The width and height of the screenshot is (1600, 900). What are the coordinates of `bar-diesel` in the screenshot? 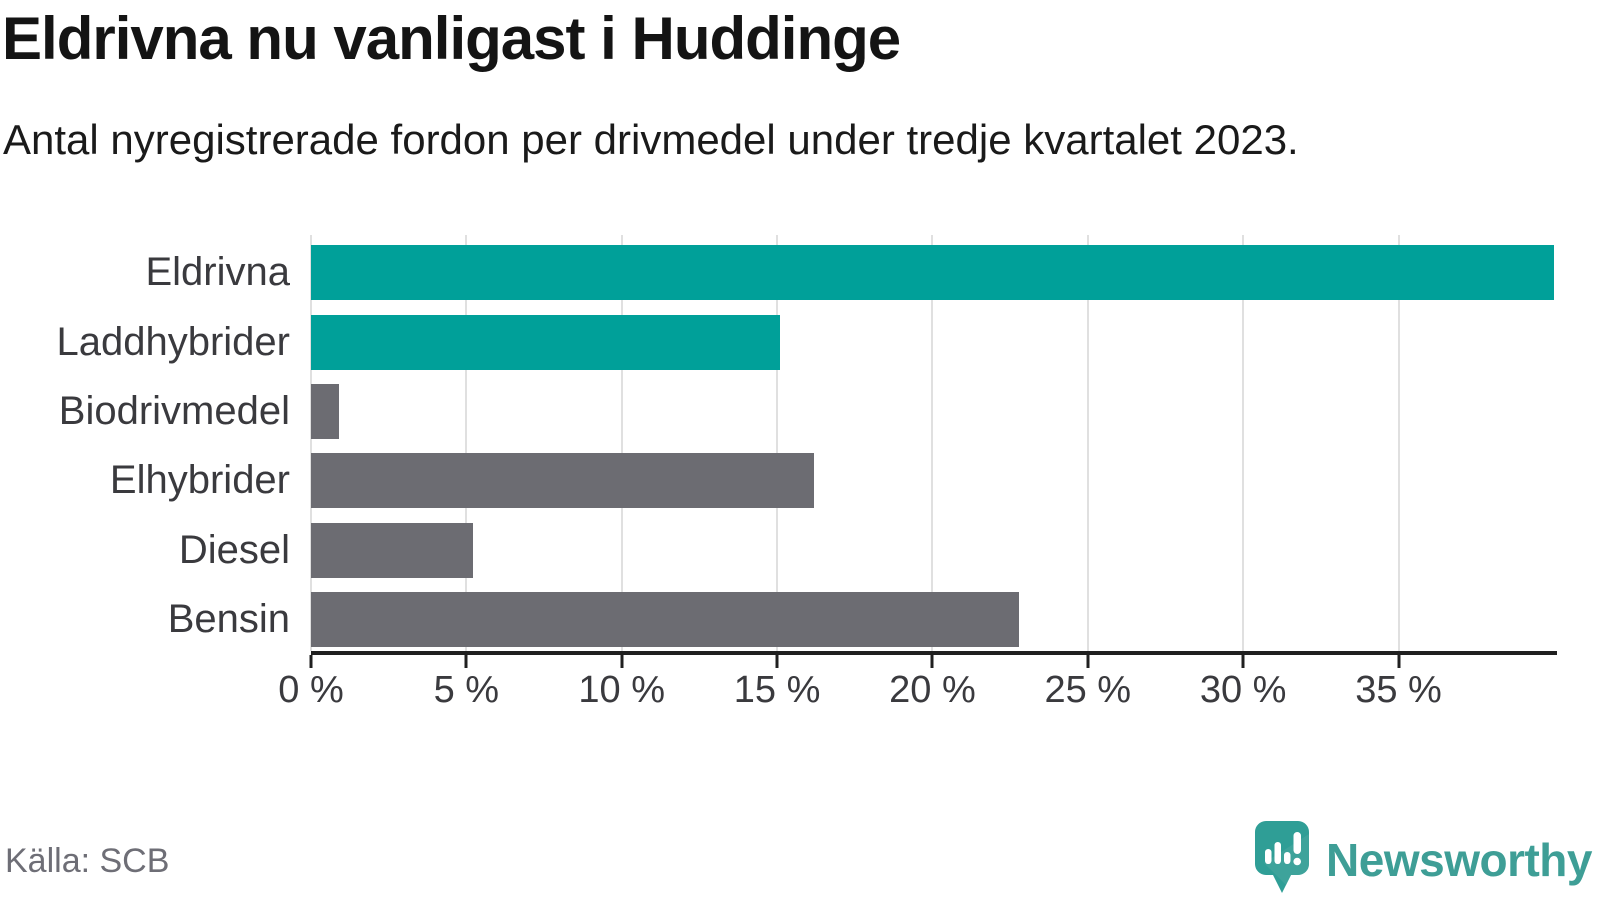 It's located at (392, 550).